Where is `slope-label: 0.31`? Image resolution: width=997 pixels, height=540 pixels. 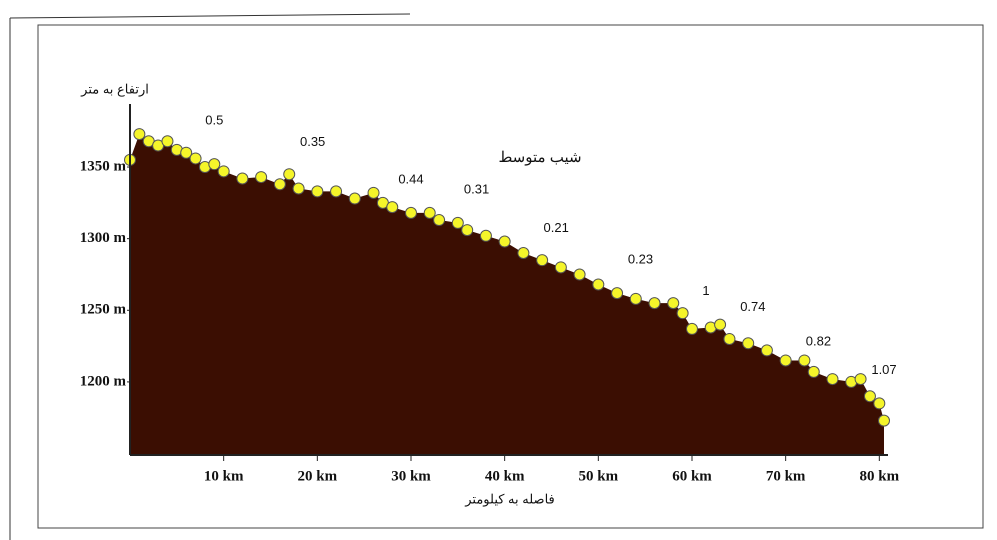
slope-label: 0.31 is located at coordinates (476, 188).